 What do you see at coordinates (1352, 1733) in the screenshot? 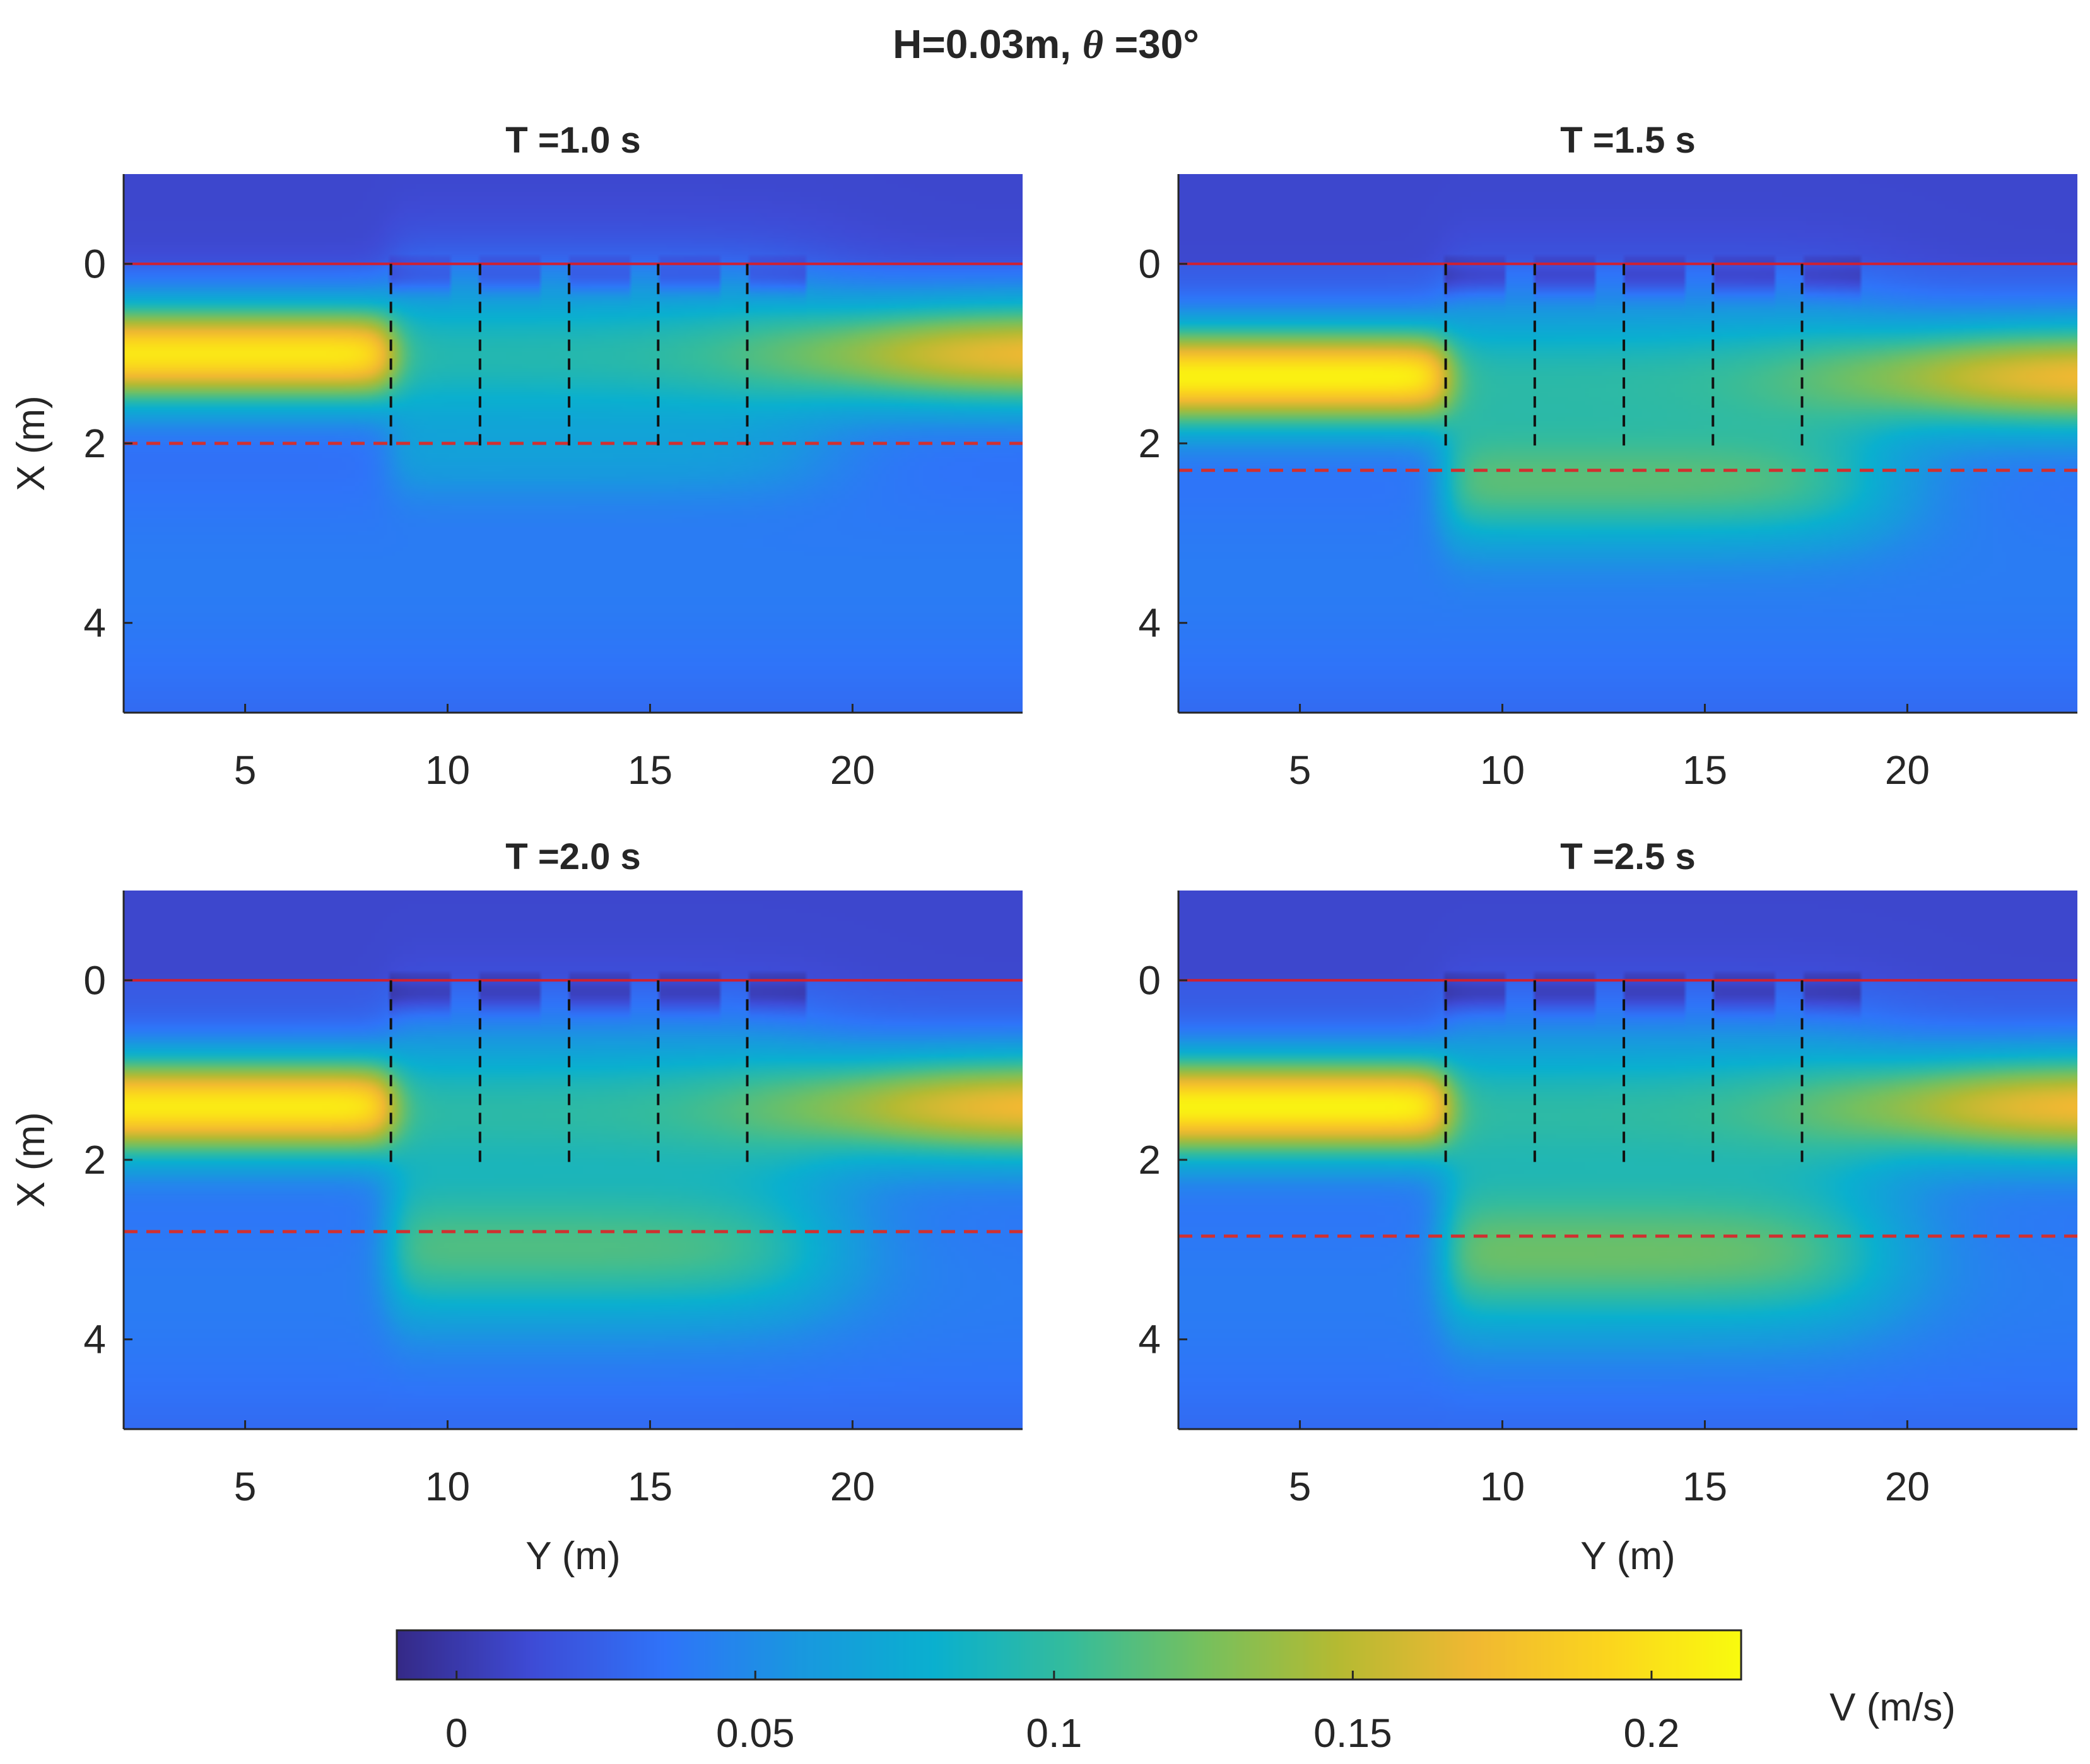
I see `colorbar-tick-label: 0.15` at bounding box center [1352, 1733].